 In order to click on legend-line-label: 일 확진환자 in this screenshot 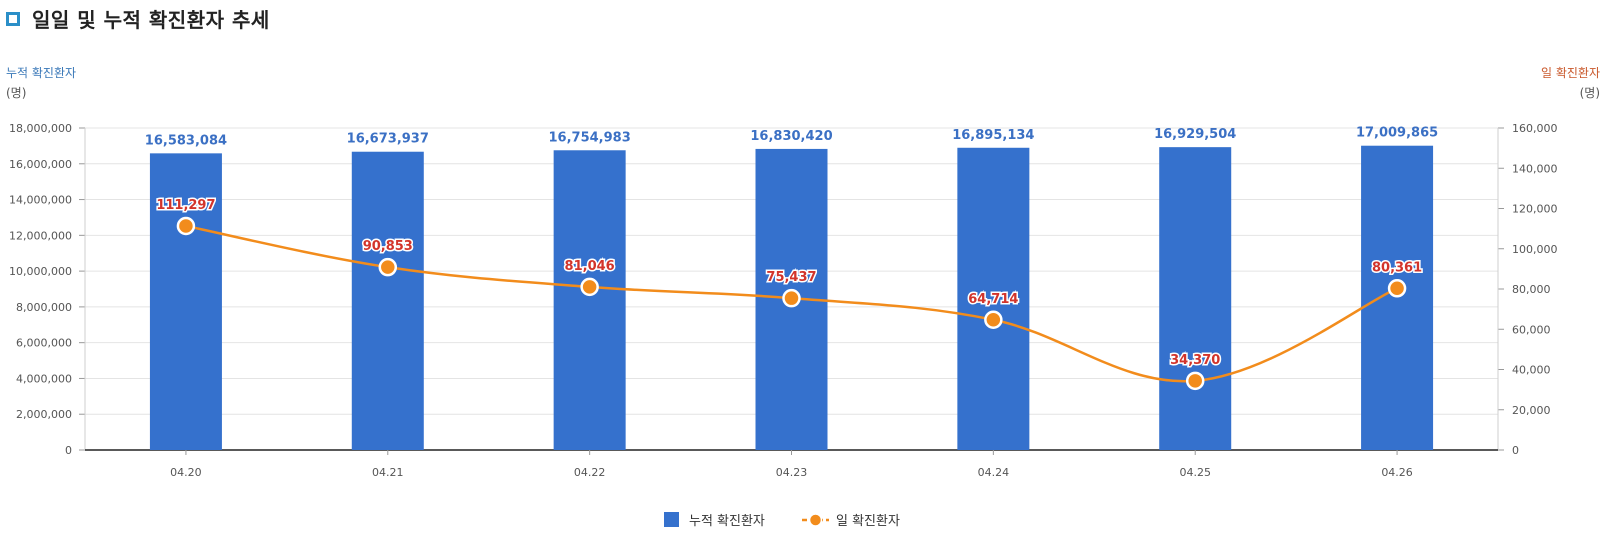, I will do `click(868, 521)`.